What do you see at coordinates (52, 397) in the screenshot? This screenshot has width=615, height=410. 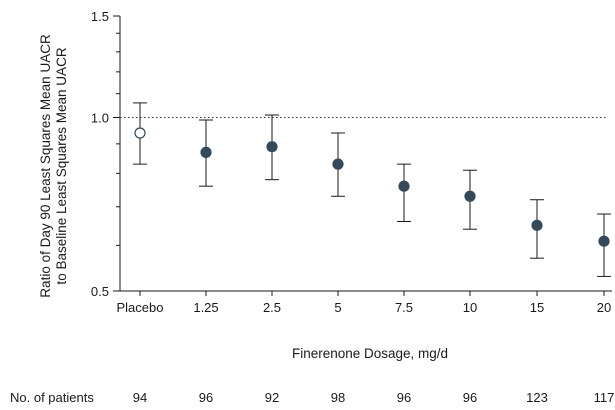 I see `patients-row-label: No. of patients` at bounding box center [52, 397].